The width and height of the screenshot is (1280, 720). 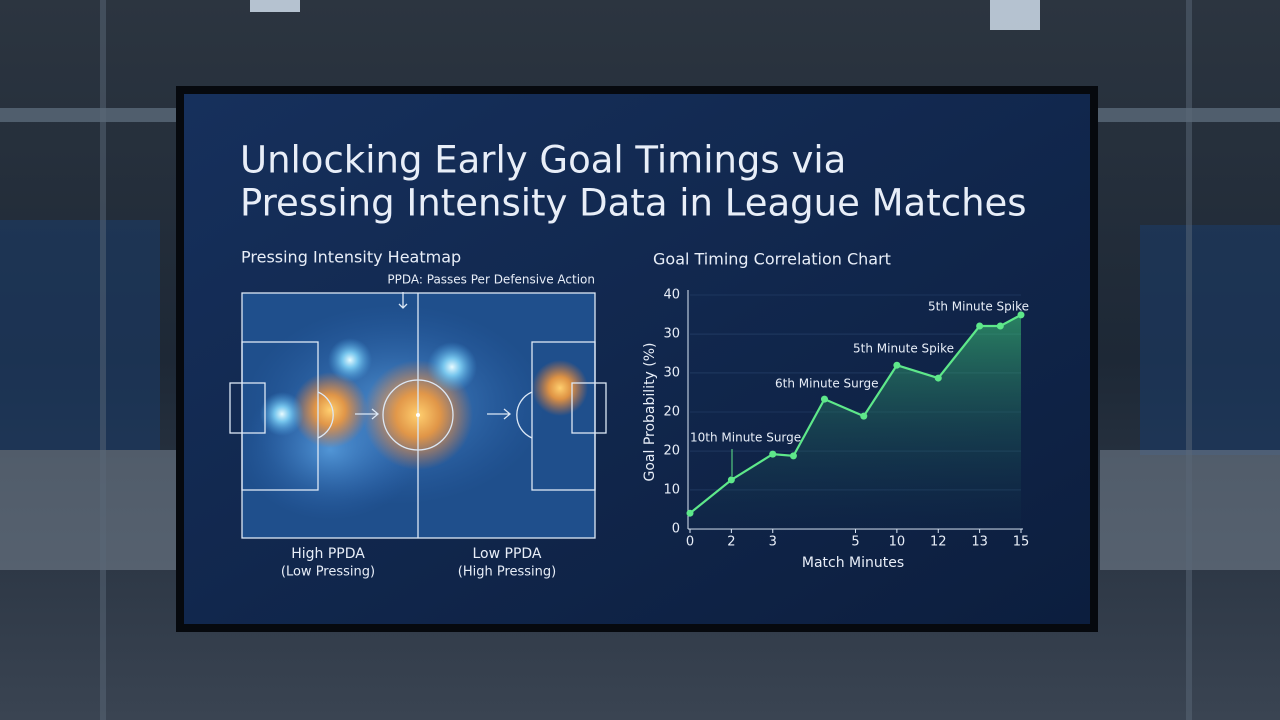 What do you see at coordinates (351, 257) in the screenshot?
I see `heatmap-title: Pressing Intensity Heatmap` at bounding box center [351, 257].